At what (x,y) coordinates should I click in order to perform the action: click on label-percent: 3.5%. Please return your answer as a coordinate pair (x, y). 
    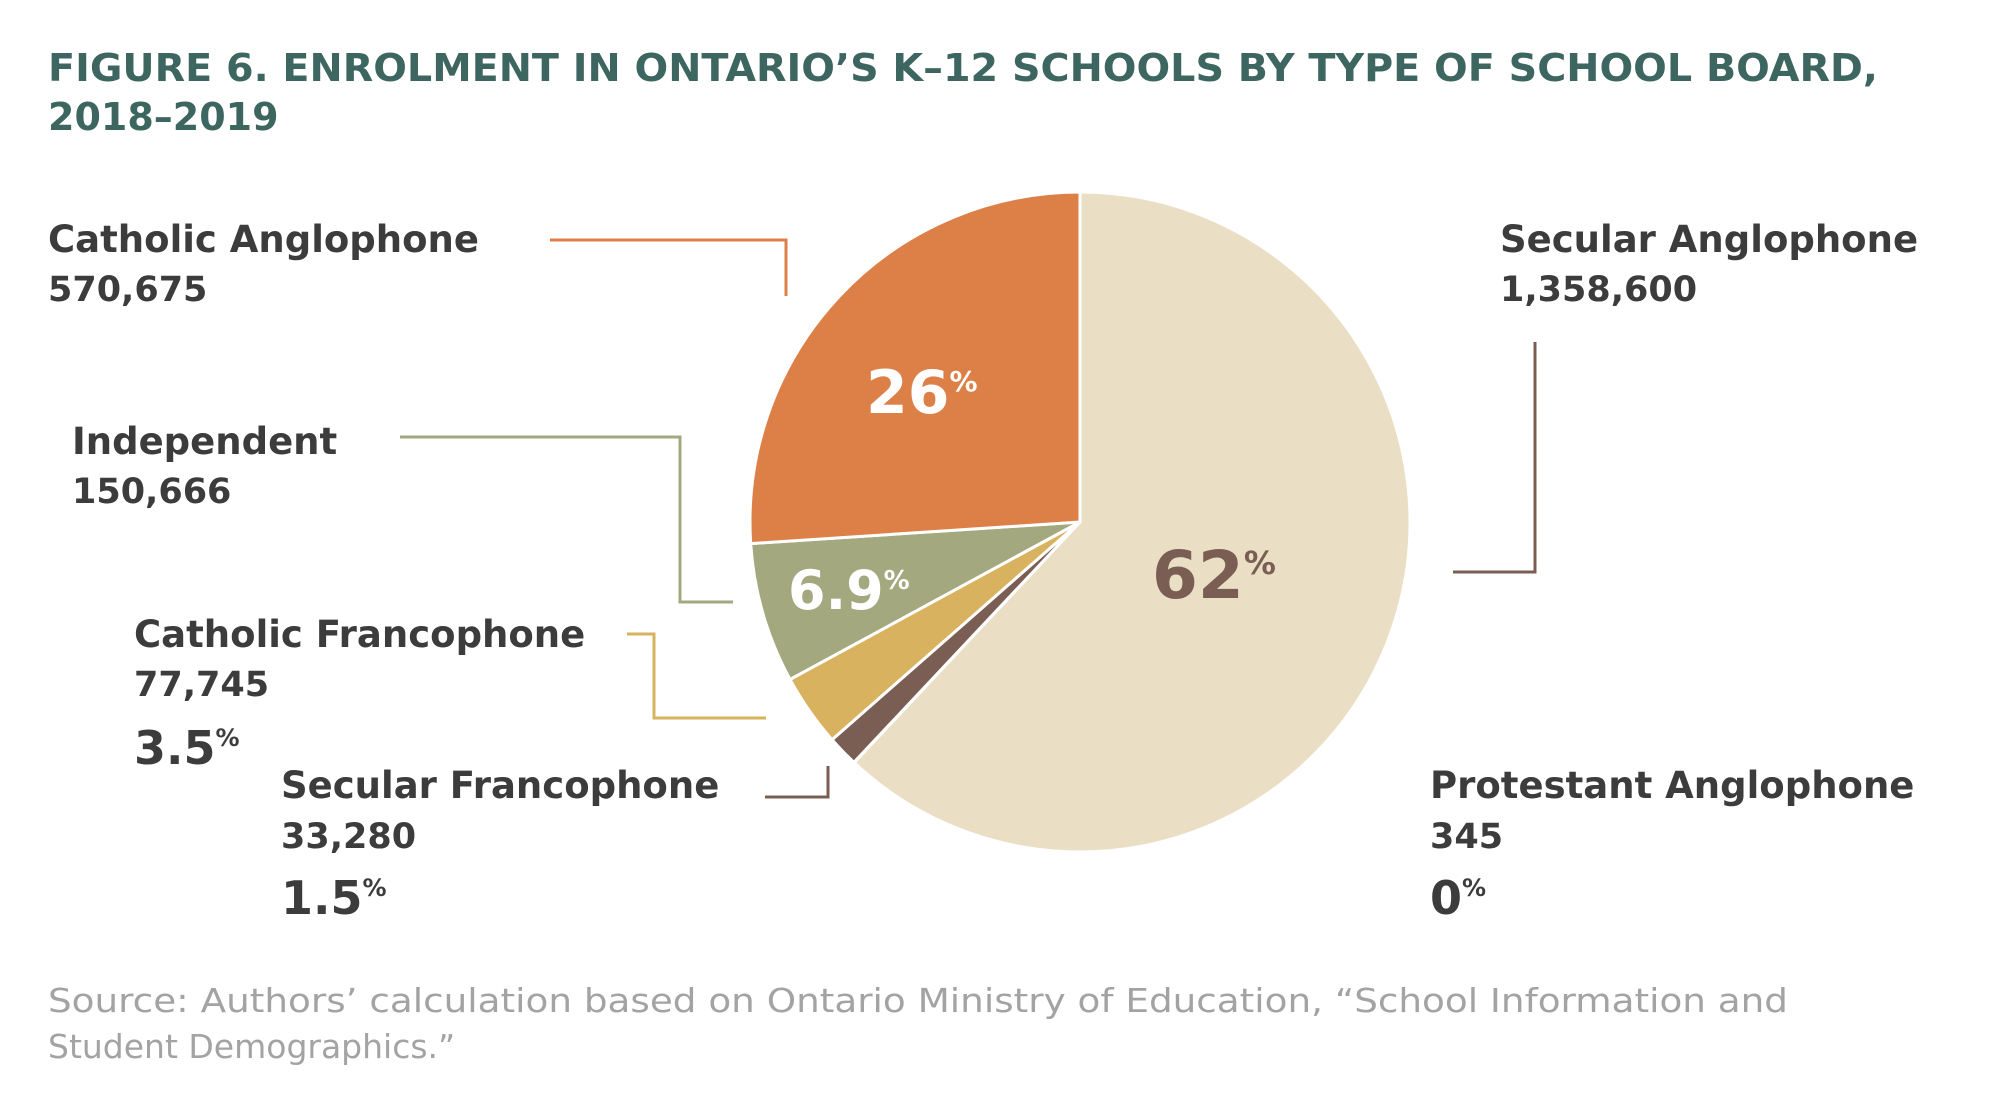
    Looking at the image, I should click on (187, 748).